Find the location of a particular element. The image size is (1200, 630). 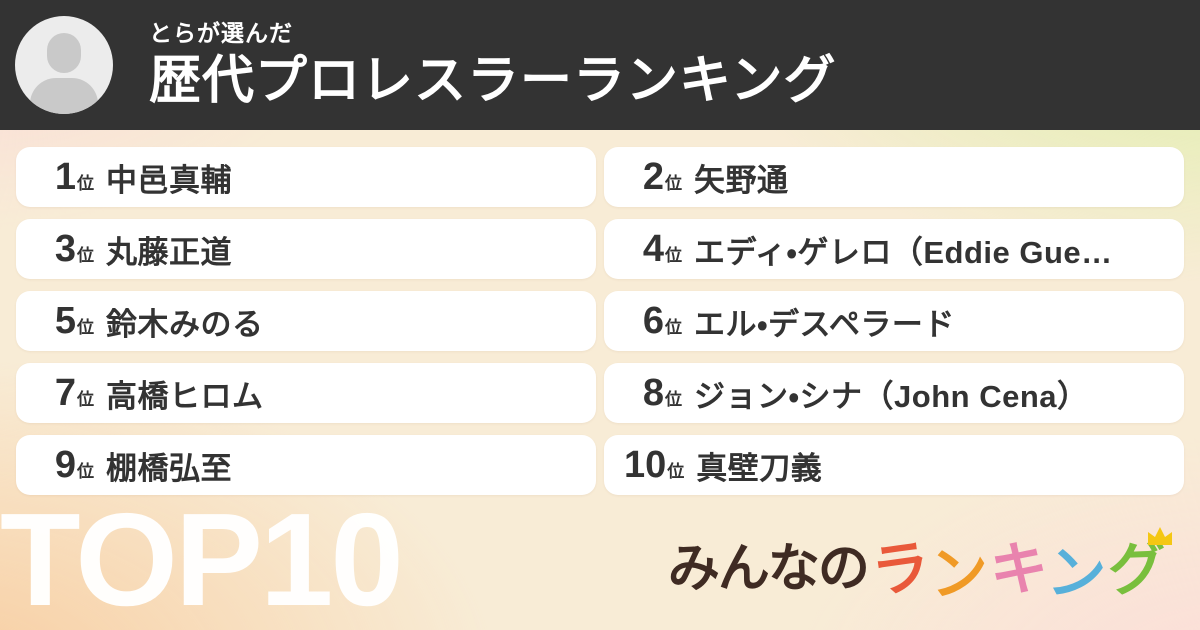

wrestler-name: 丸藤正道 is located at coordinates (169, 252).